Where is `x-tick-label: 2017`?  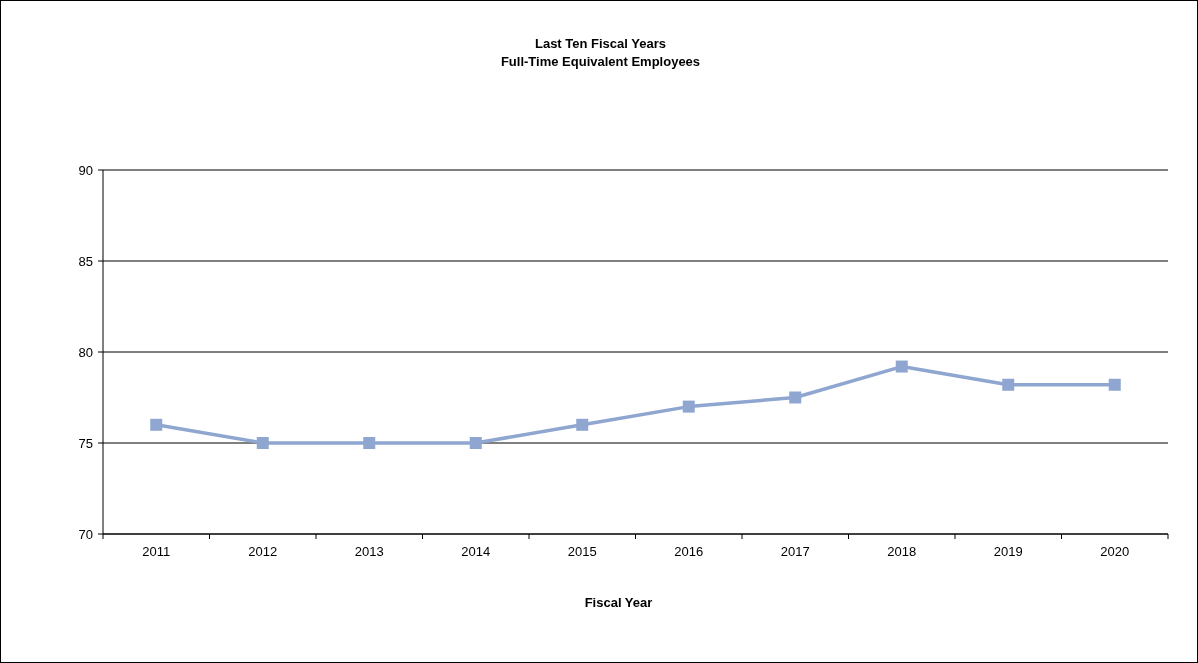
x-tick-label: 2017 is located at coordinates (795, 551).